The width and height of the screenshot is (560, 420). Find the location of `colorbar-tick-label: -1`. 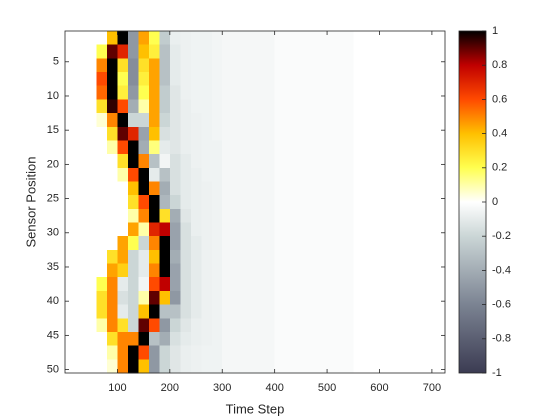

colorbar-tick-label: -1 is located at coordinates (497, 373).